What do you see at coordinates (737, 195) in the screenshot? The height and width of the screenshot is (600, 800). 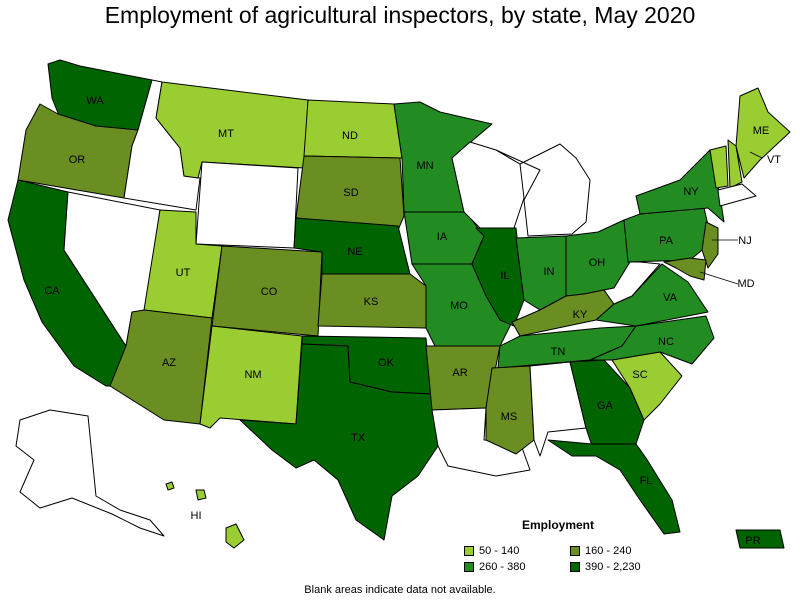 I see `state-ma` at bounding box center [737, 195].